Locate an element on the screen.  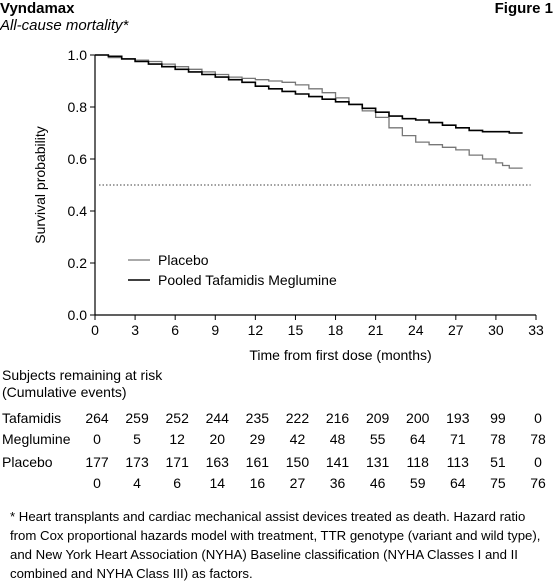
risk-cell: 4 is located at coordinates (137, 483).